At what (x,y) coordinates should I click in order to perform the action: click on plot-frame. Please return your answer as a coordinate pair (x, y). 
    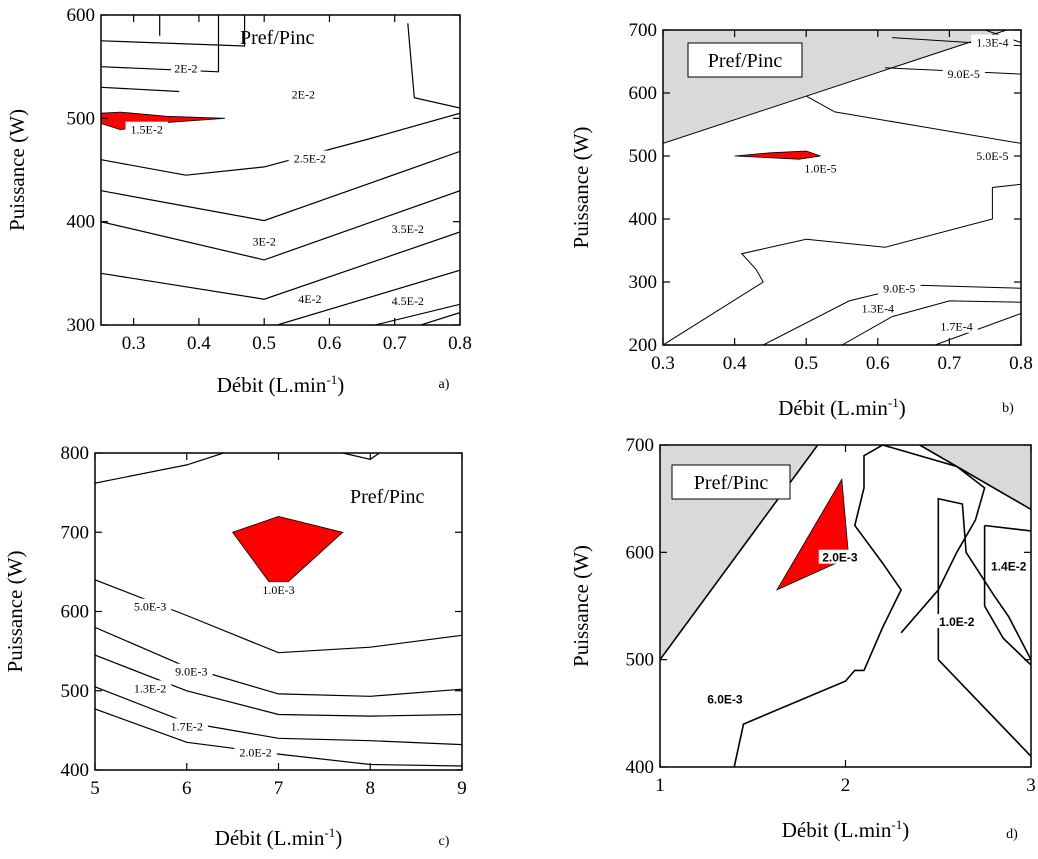
    Looking at the image, I should click on (842, 187).